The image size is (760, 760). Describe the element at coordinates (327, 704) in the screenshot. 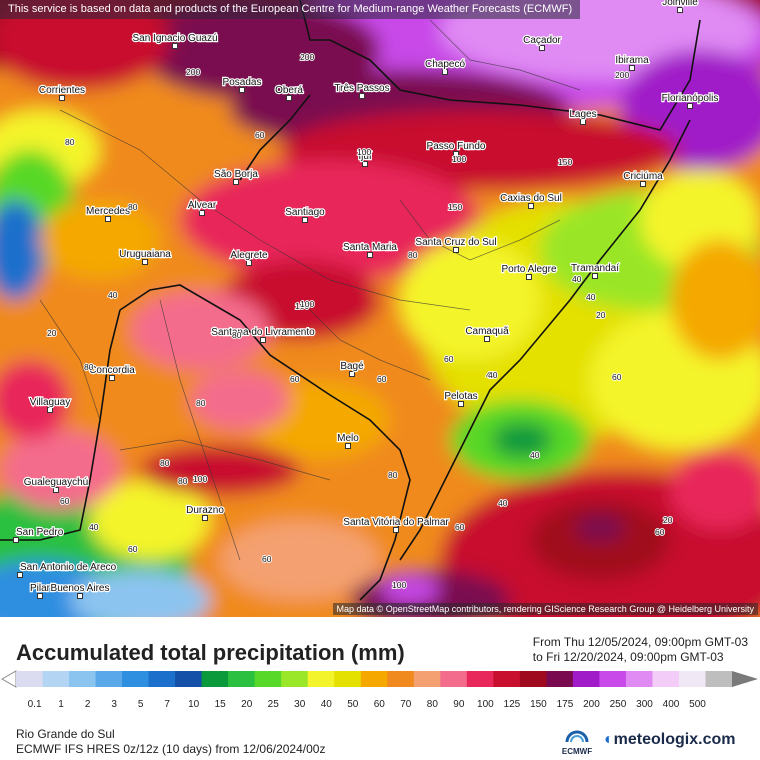

I see `scale-tick-label: 40` at that location.